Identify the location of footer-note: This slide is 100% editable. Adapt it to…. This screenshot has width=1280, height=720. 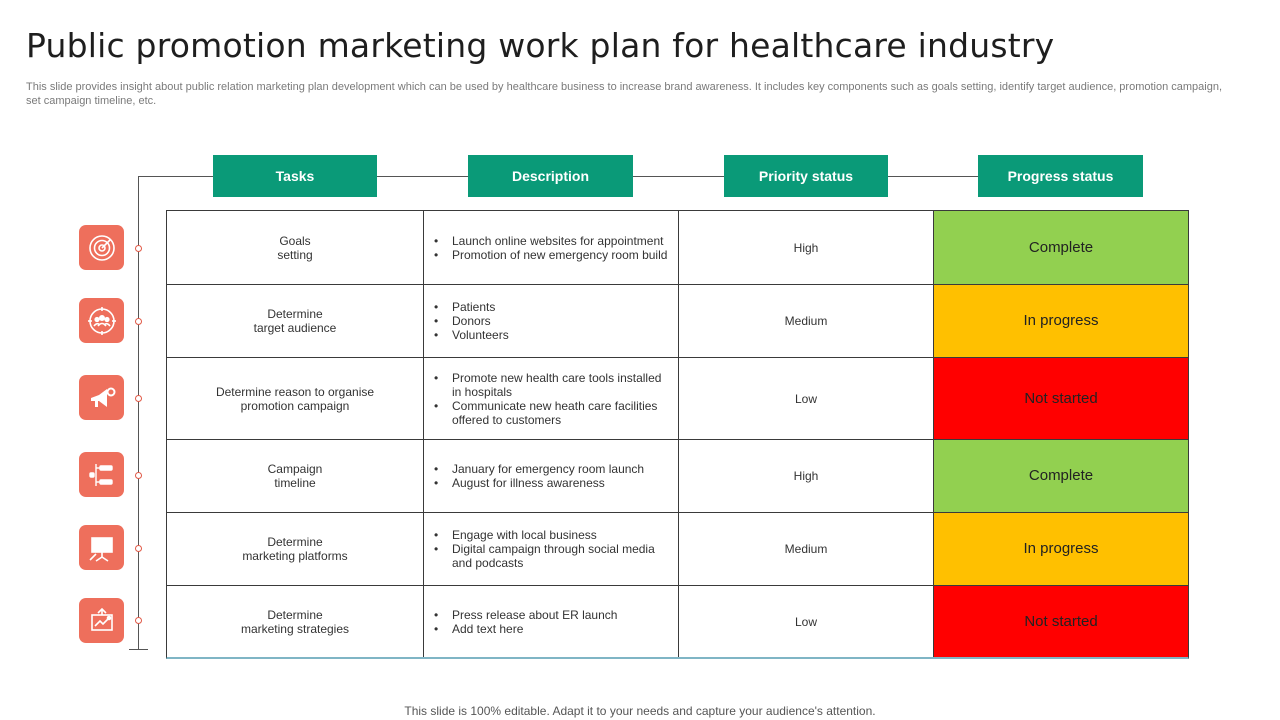
(640, 711).